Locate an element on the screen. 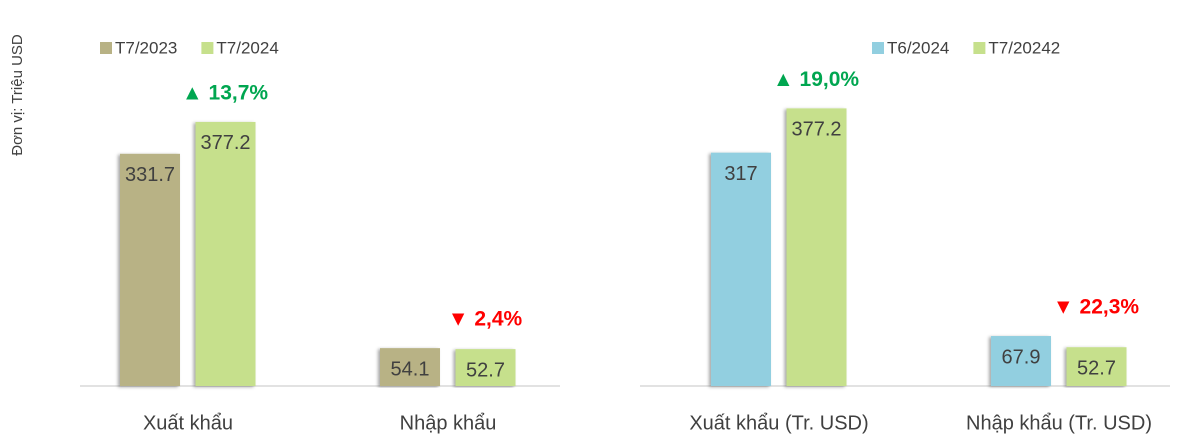  legend-label: T7/2024 is located at coordinates (247, 47).